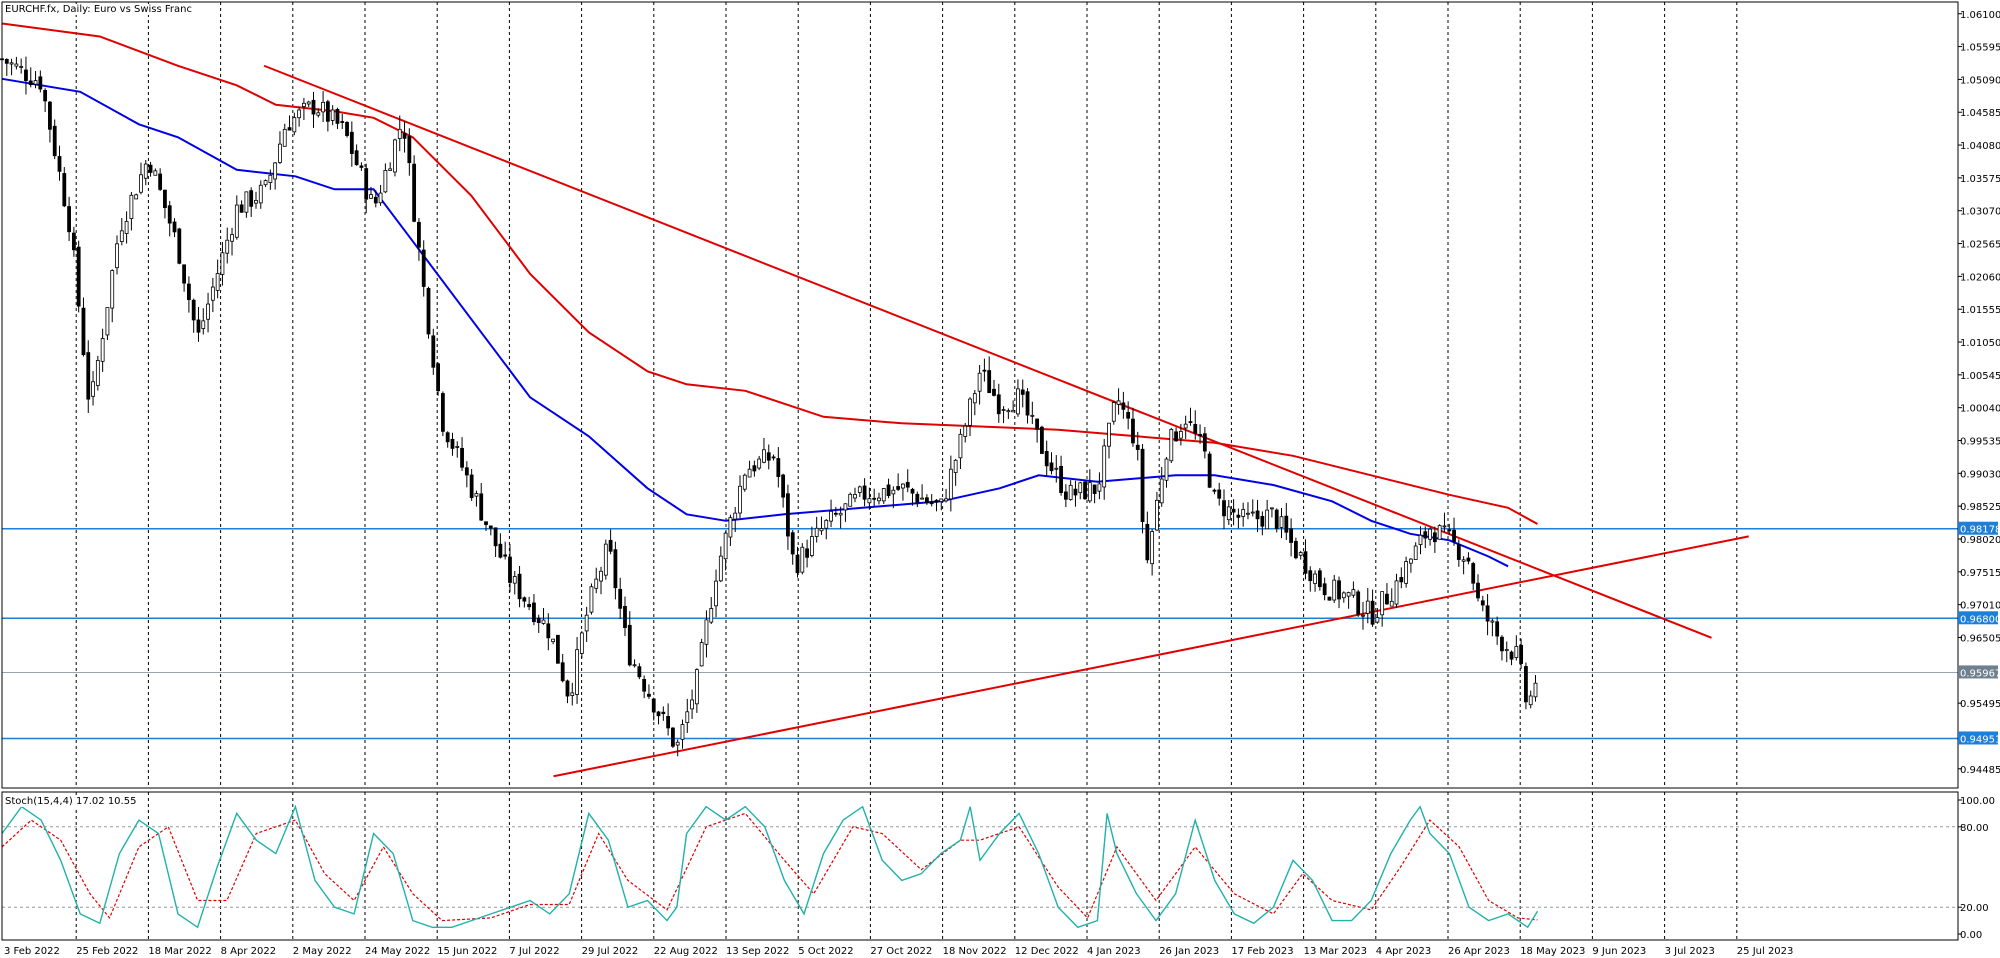 This screenshot has height=958, width=2000. I want to click on price-level-tag, so click(1978, 618).